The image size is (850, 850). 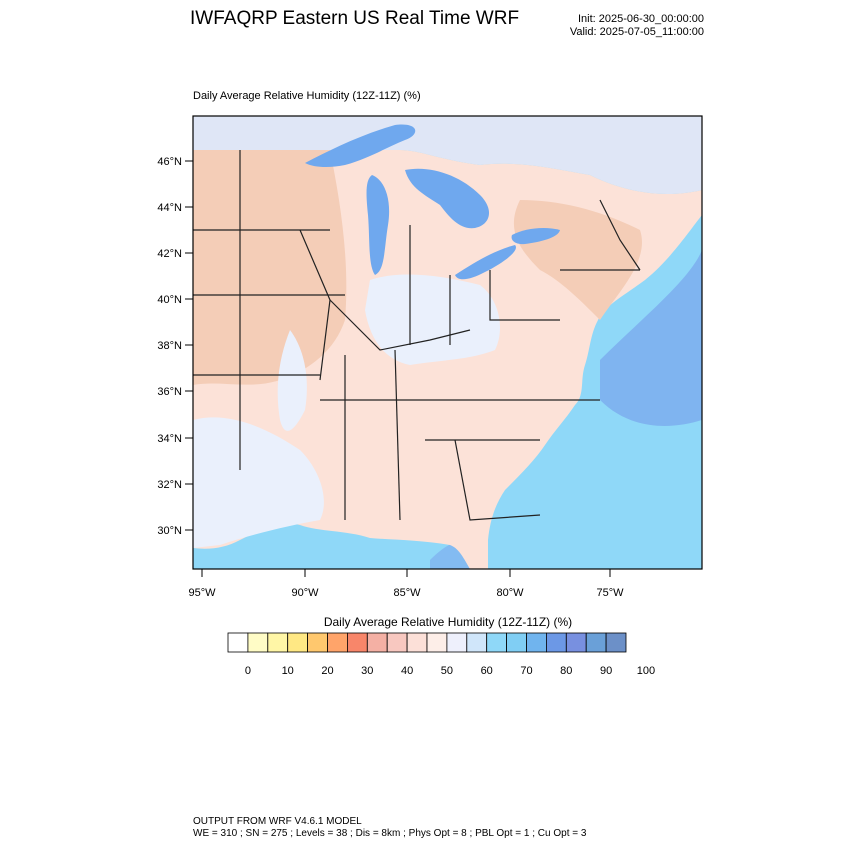 What do you see at coordinates (327, 671) in the screenshot?
I see `colorbar-tick-label: 20` at bounding box center [327, 671].